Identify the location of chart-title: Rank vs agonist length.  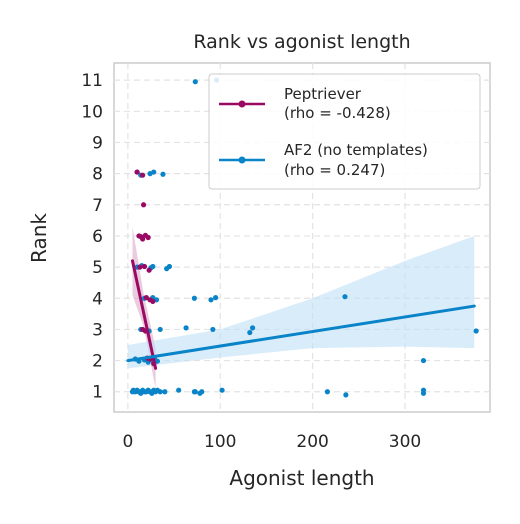
(301, 42).